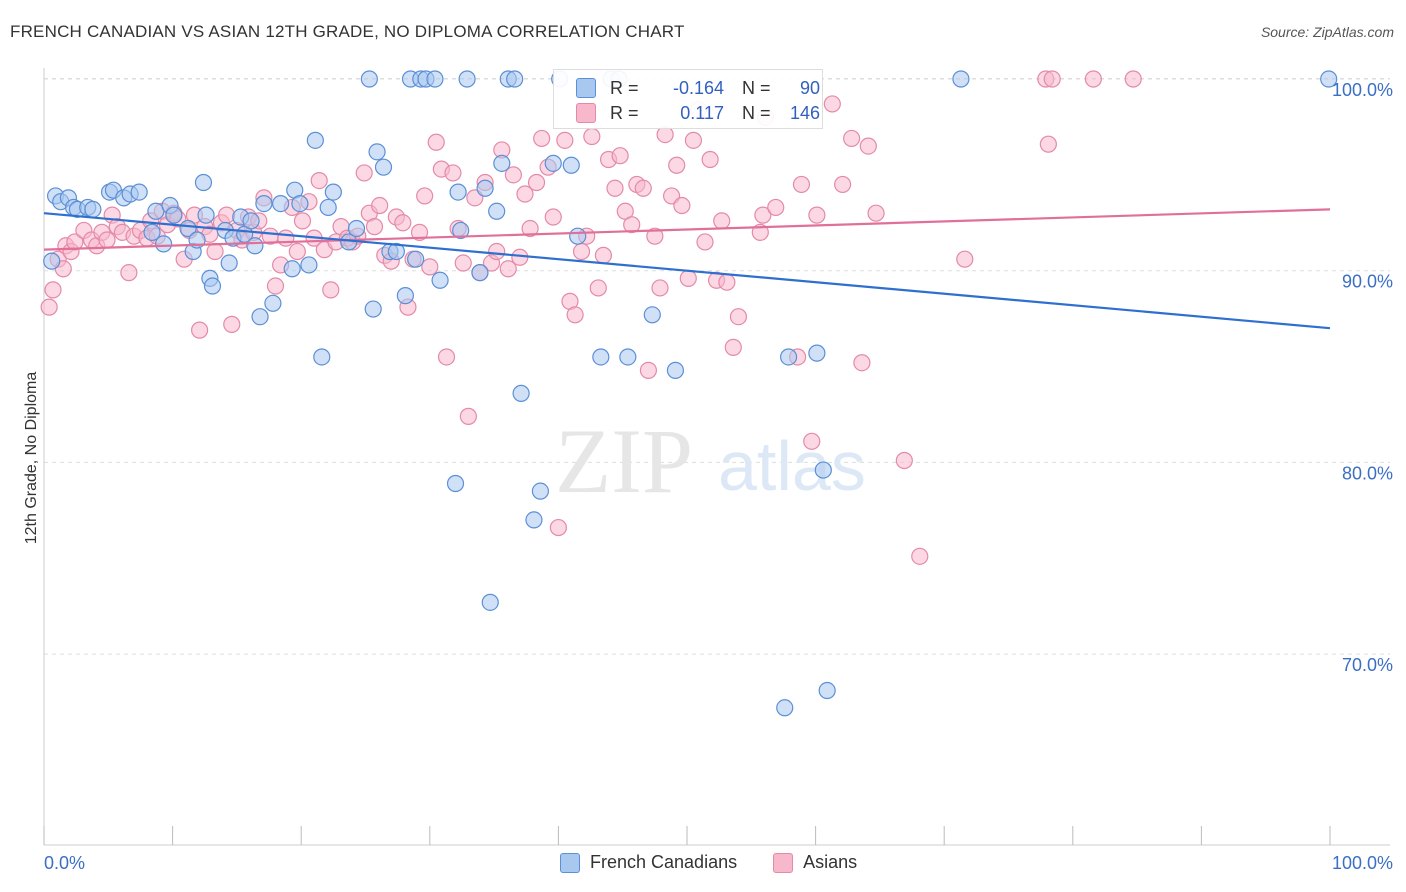  I want to click on chart-legend: French Canadians Asians, so click(708, 862).